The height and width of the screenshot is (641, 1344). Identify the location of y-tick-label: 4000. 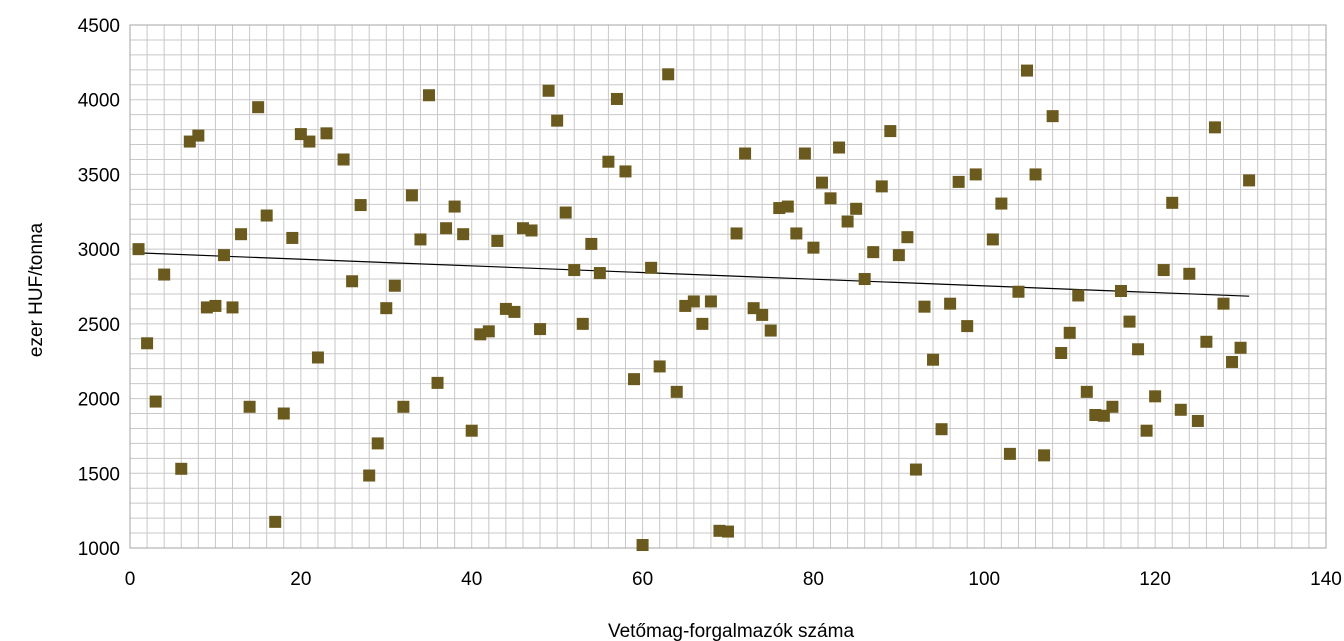
(99, 101).